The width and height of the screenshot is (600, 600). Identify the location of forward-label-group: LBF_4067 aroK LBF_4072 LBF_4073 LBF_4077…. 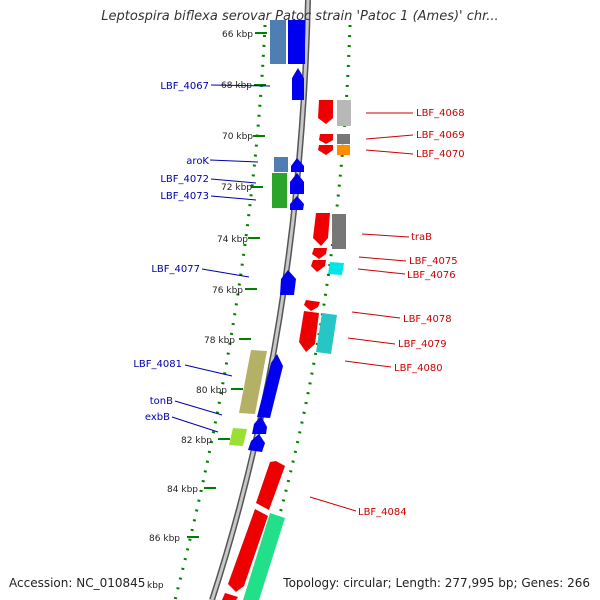
(202, 257).